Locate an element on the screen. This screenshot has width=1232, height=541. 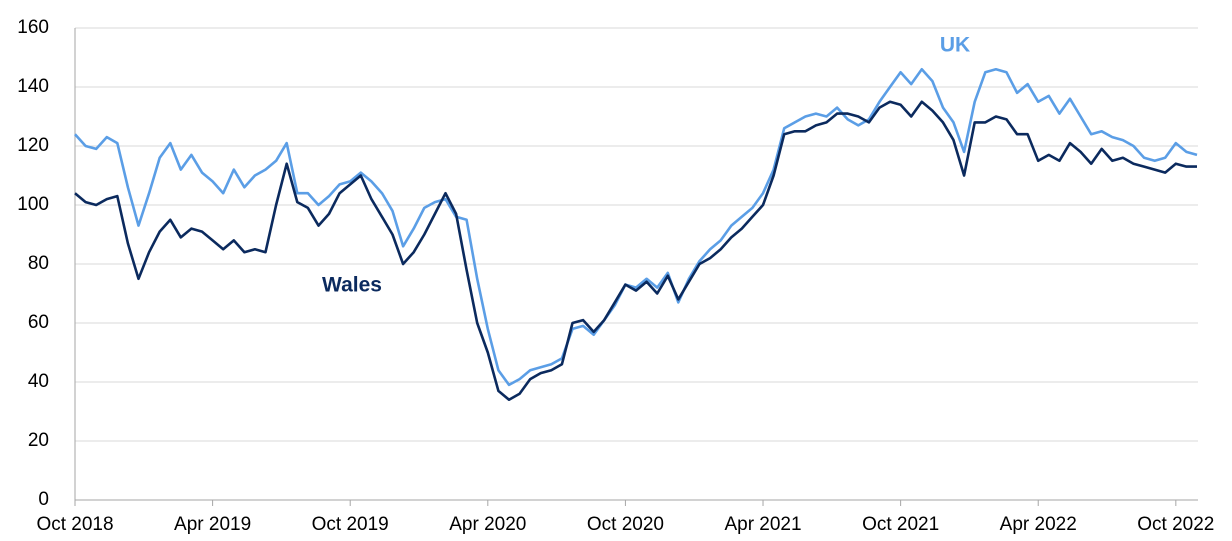
y-tick-label: 20 is located at coordinates (38, 440).